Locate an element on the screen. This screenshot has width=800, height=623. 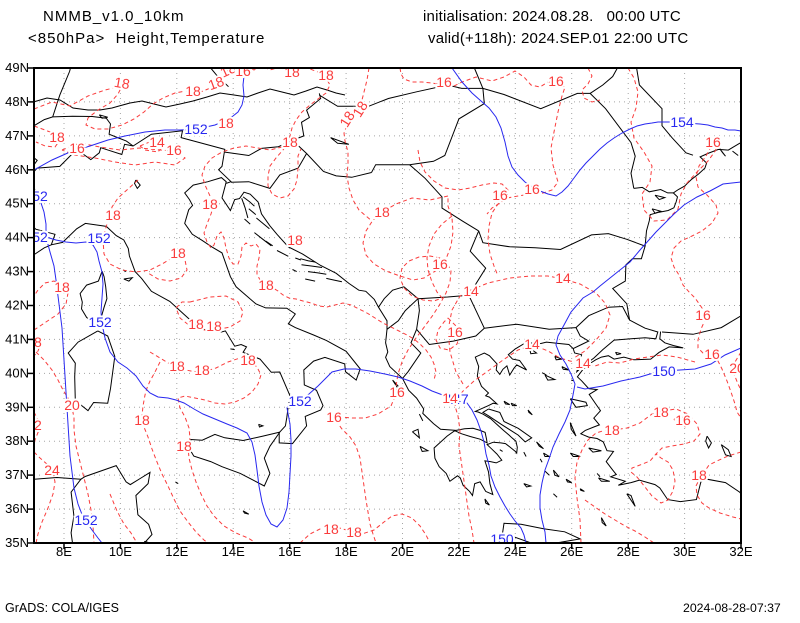
svg-text: 32E is located at coordinates (740, 551).